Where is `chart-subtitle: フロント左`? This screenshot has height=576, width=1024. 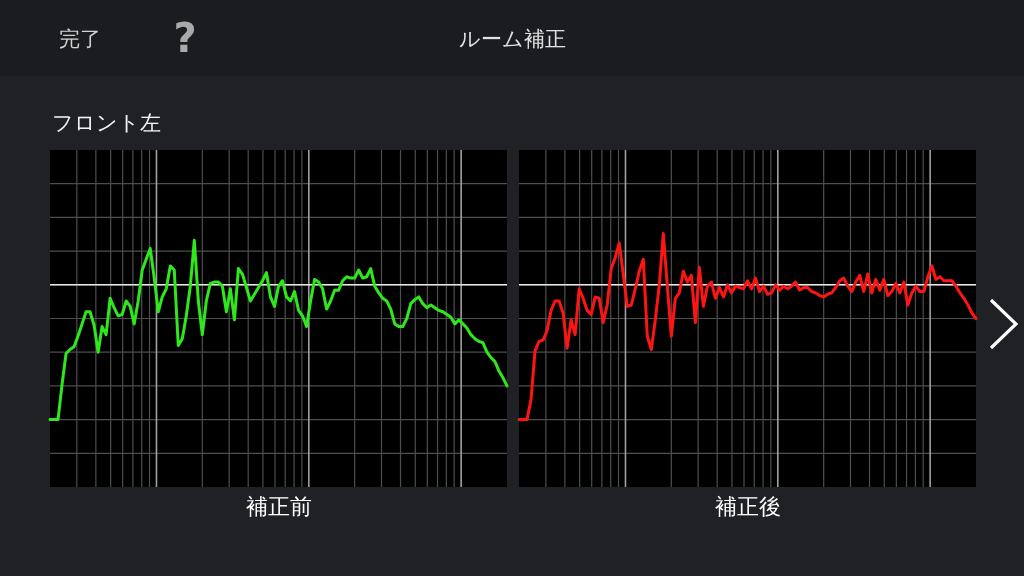
chart-subtitle: フロント左 is located at coordinates (106, 123).